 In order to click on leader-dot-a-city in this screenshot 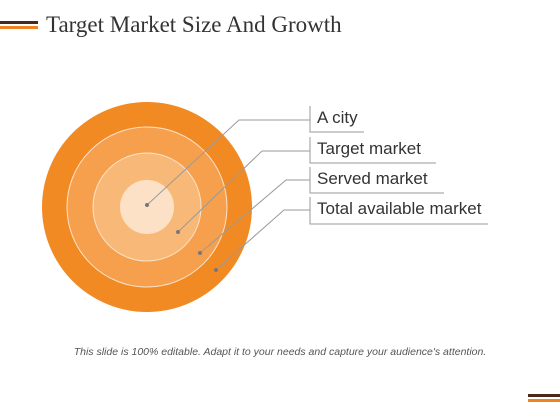, I will do `click(147, 205)`.